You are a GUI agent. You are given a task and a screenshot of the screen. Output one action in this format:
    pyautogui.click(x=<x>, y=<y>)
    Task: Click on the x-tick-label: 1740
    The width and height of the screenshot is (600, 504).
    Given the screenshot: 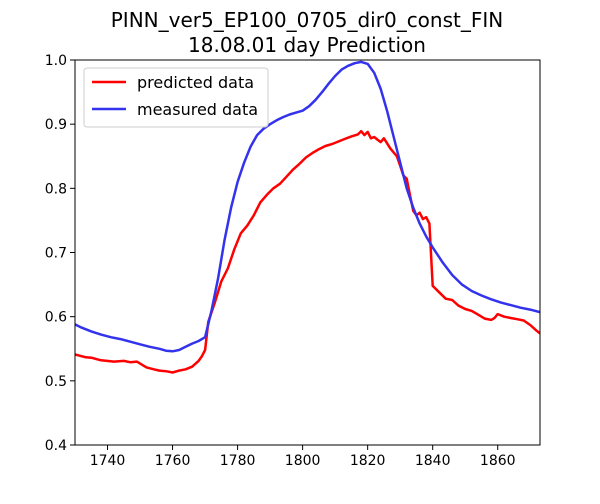 What is the action you would take?
    pyautogui.click(x=108, y=461)
    